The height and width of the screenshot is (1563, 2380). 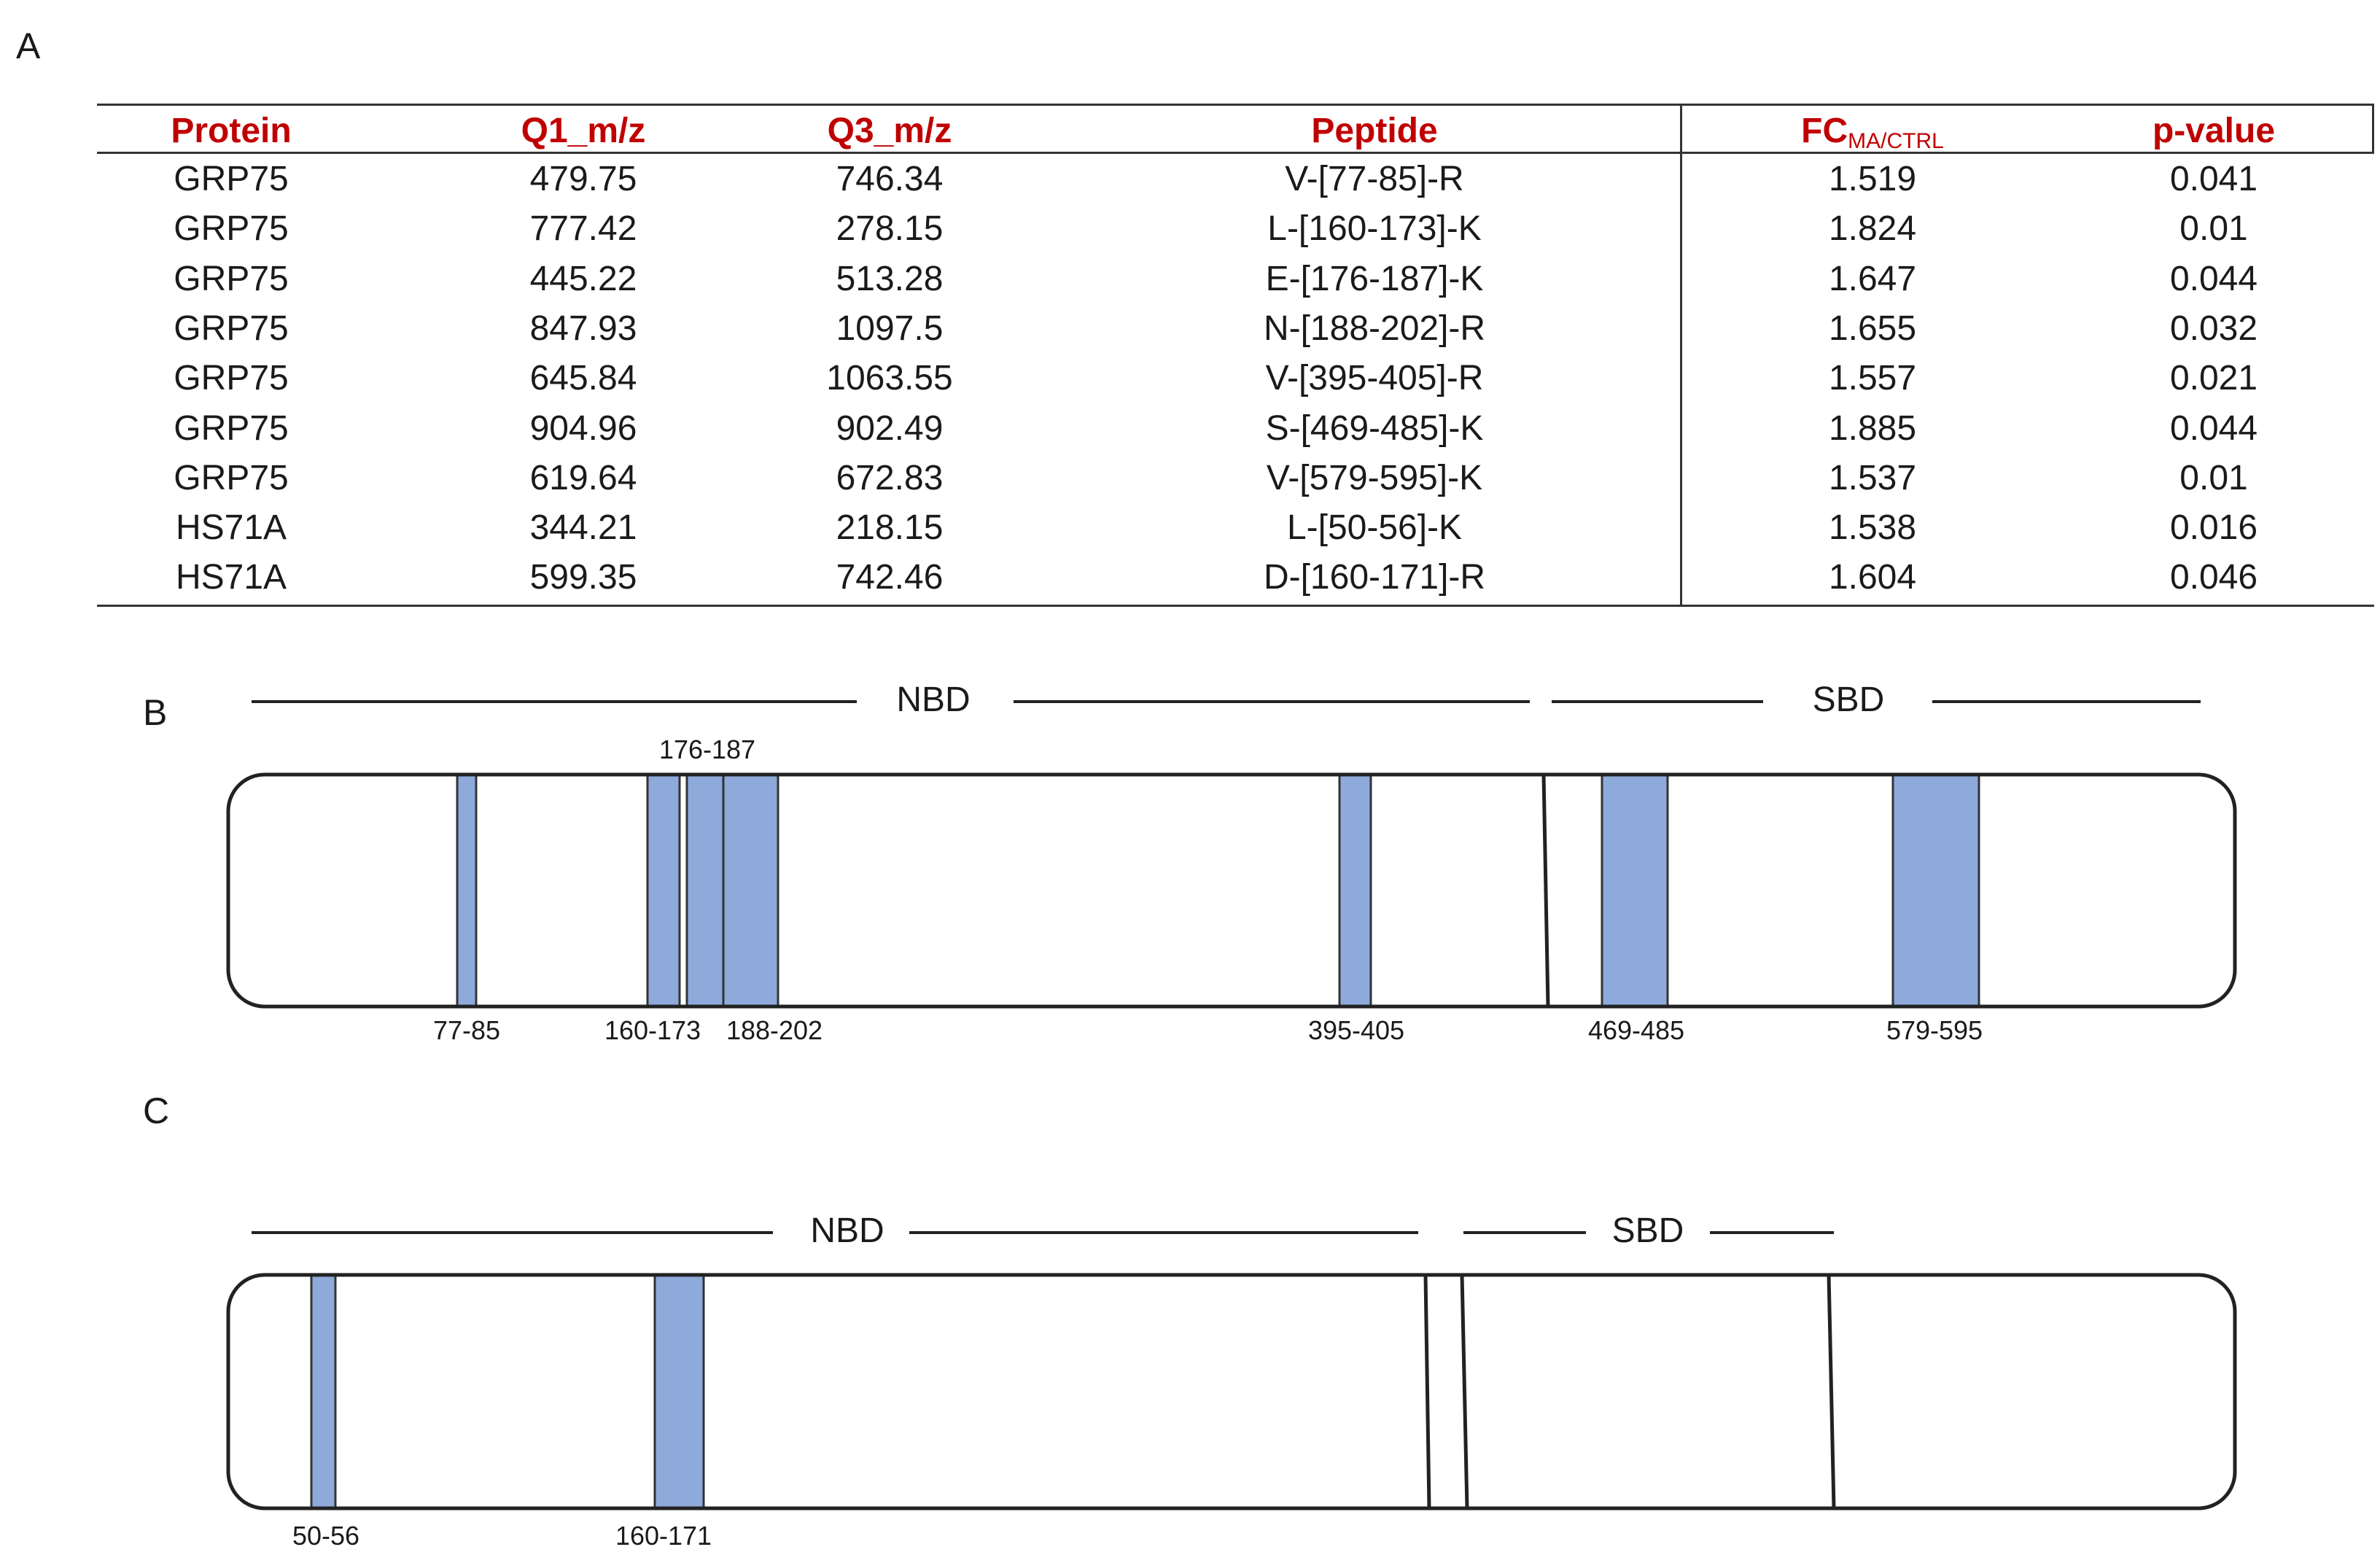 What do you see at coordinates (325, 1536) in the screenshot?
I see `label-50-56: 50-56` at bounding box center [325, 1536].